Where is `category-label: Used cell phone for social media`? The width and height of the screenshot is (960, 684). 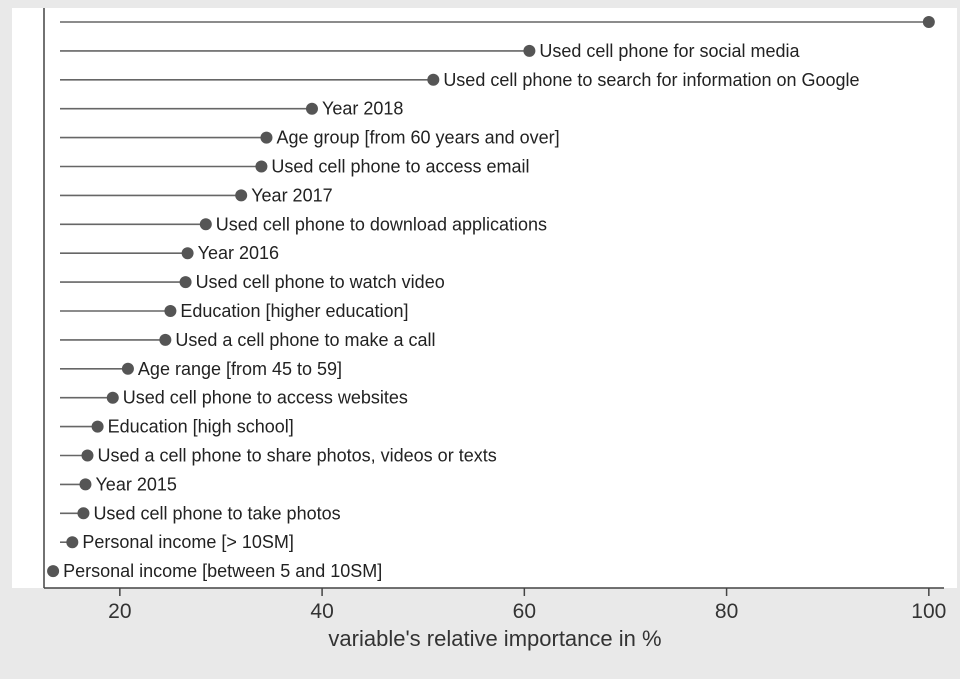
category-label: Used cell phone for social media is located at coordinates (669, 51).